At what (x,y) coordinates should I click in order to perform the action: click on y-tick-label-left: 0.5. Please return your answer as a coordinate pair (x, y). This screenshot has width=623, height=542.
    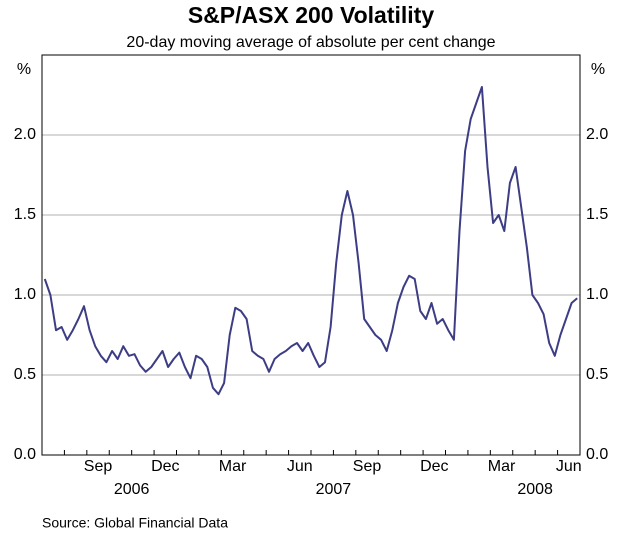
    Looking at the image, I should click on (25, 374).